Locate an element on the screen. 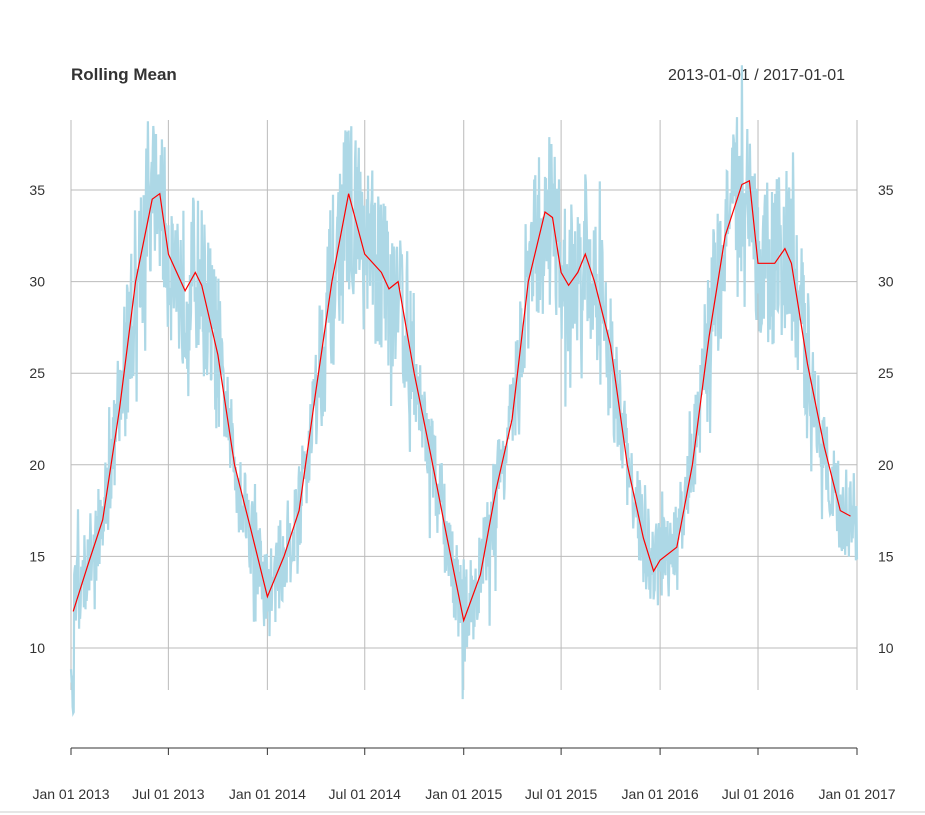 Image resolution: width=925 pixels, height=815 pixels. y-tick-label-right: 10 is located at coordinates (886, 648).